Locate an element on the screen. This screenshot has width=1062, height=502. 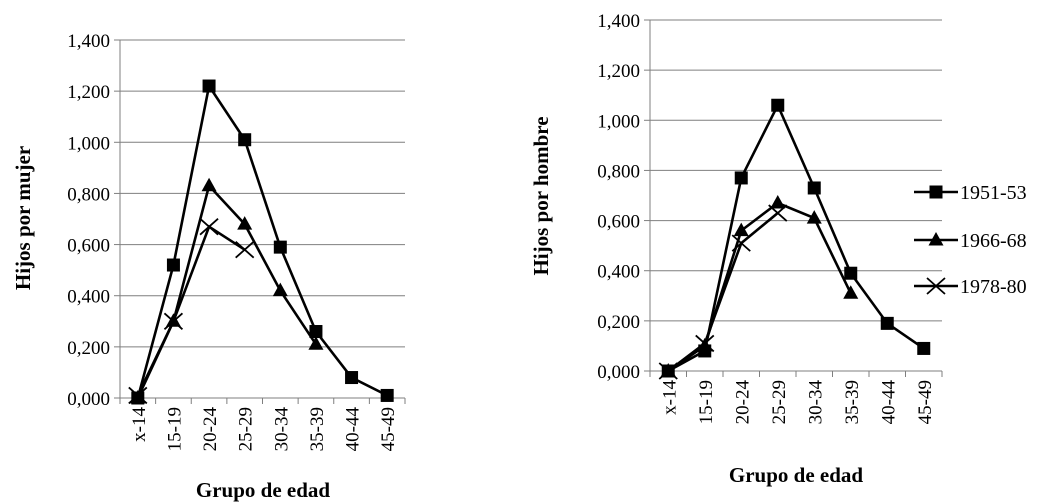
chart-1-y-tick-label: 0,600 is located at coordinates (88, 246).